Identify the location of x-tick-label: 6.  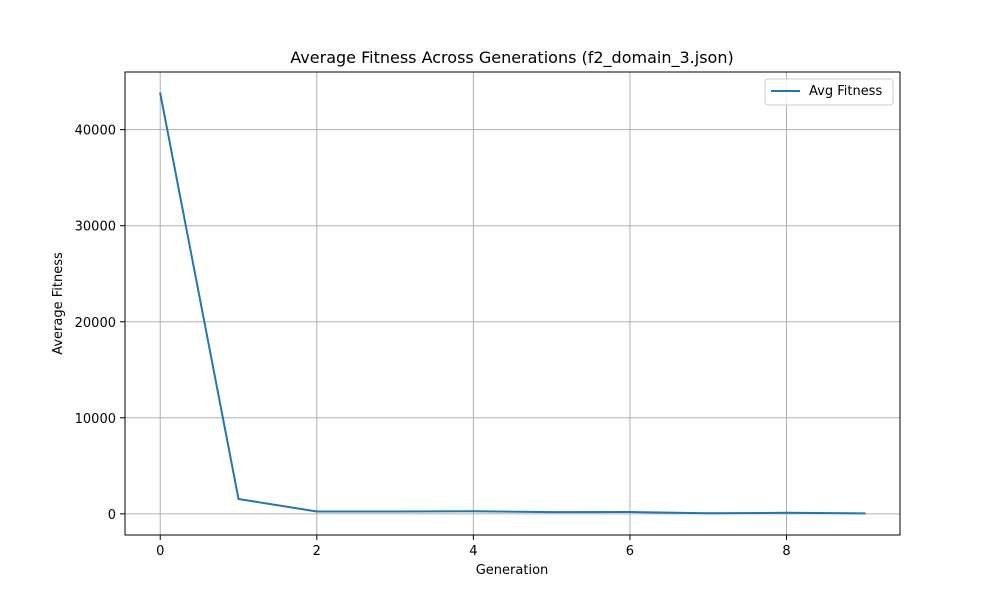
(630, 551).